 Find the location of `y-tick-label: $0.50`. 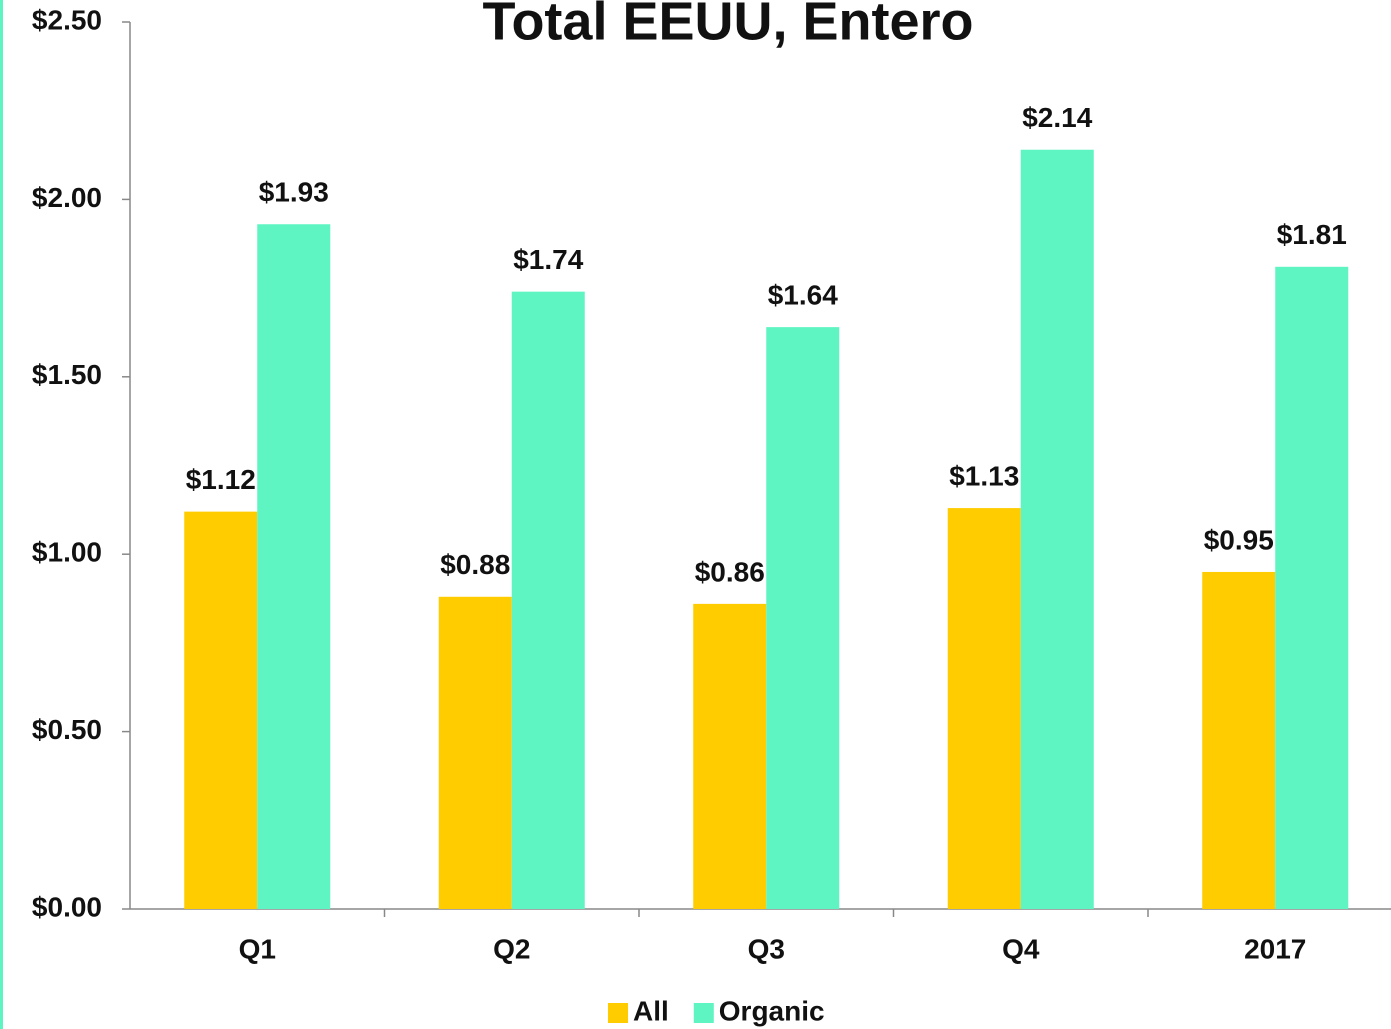

y-tick-label: $0.50 is located at coordinates (67, 729).